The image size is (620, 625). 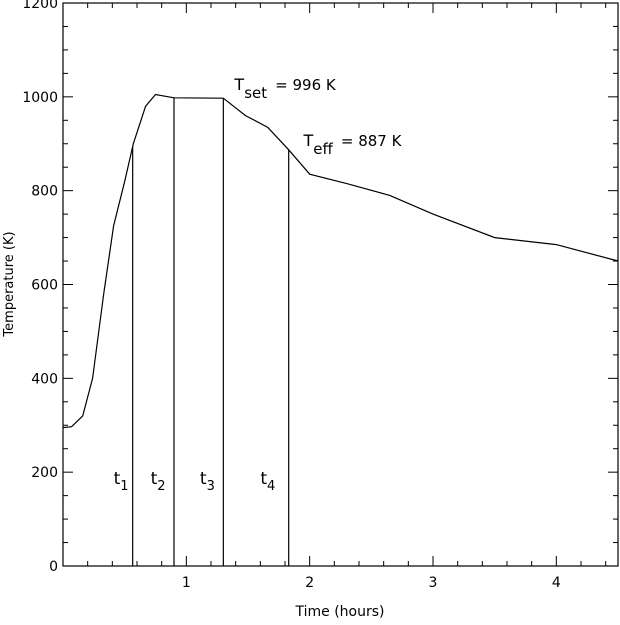 What do you see at coordinates (207, 481) in the screenshot?
I see `interval-label-t3: t3` at bounding box center [207, 481].